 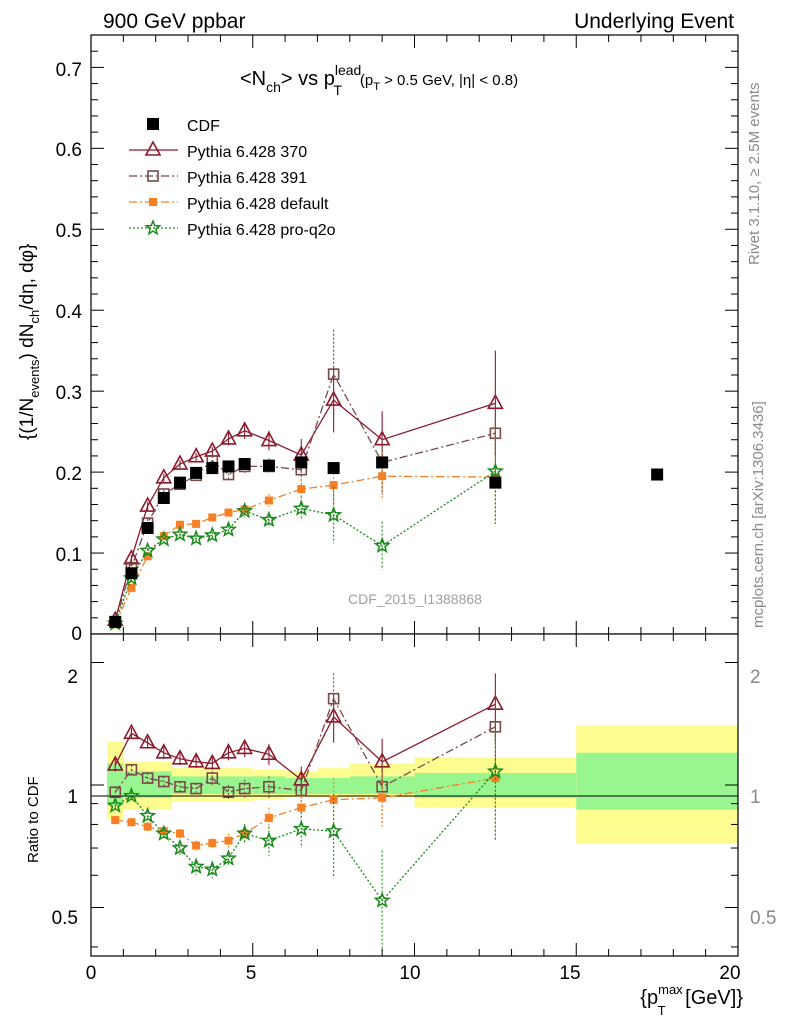 What do you see at coordinates (29, 342) in the screenshot?
I see `main-ylabel: {(1/Nevents) dNch/dη, dφ}` at bounding box center [29, 342].